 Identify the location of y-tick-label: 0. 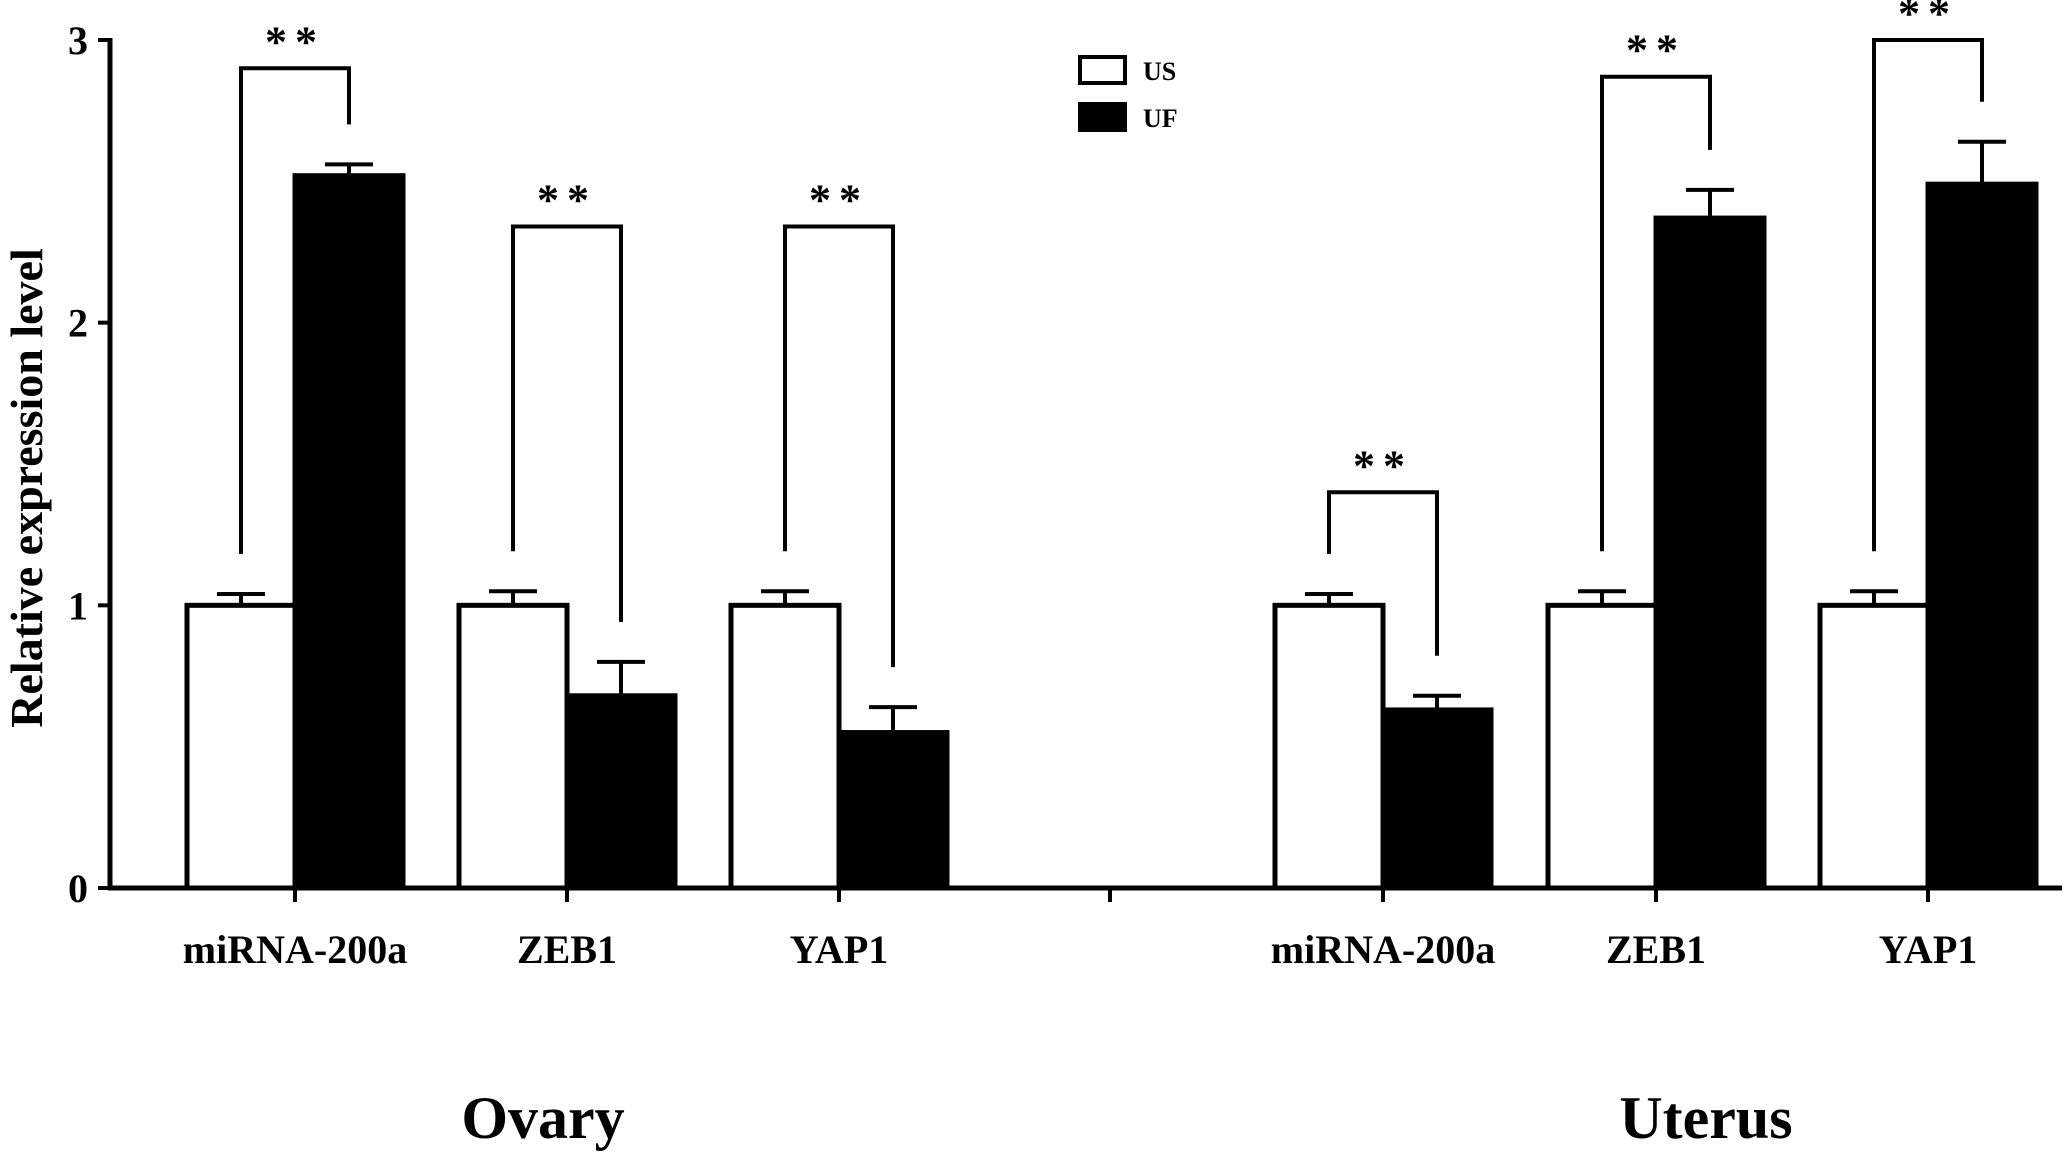
(78, 888).